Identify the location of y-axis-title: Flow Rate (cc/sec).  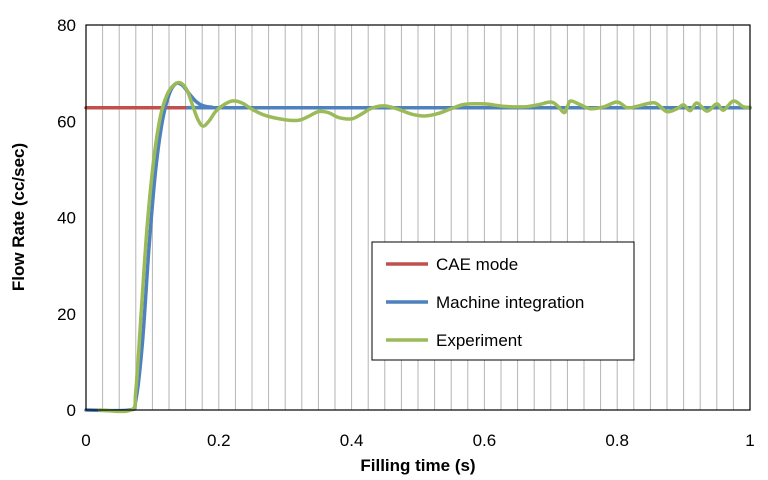
(18, 217).